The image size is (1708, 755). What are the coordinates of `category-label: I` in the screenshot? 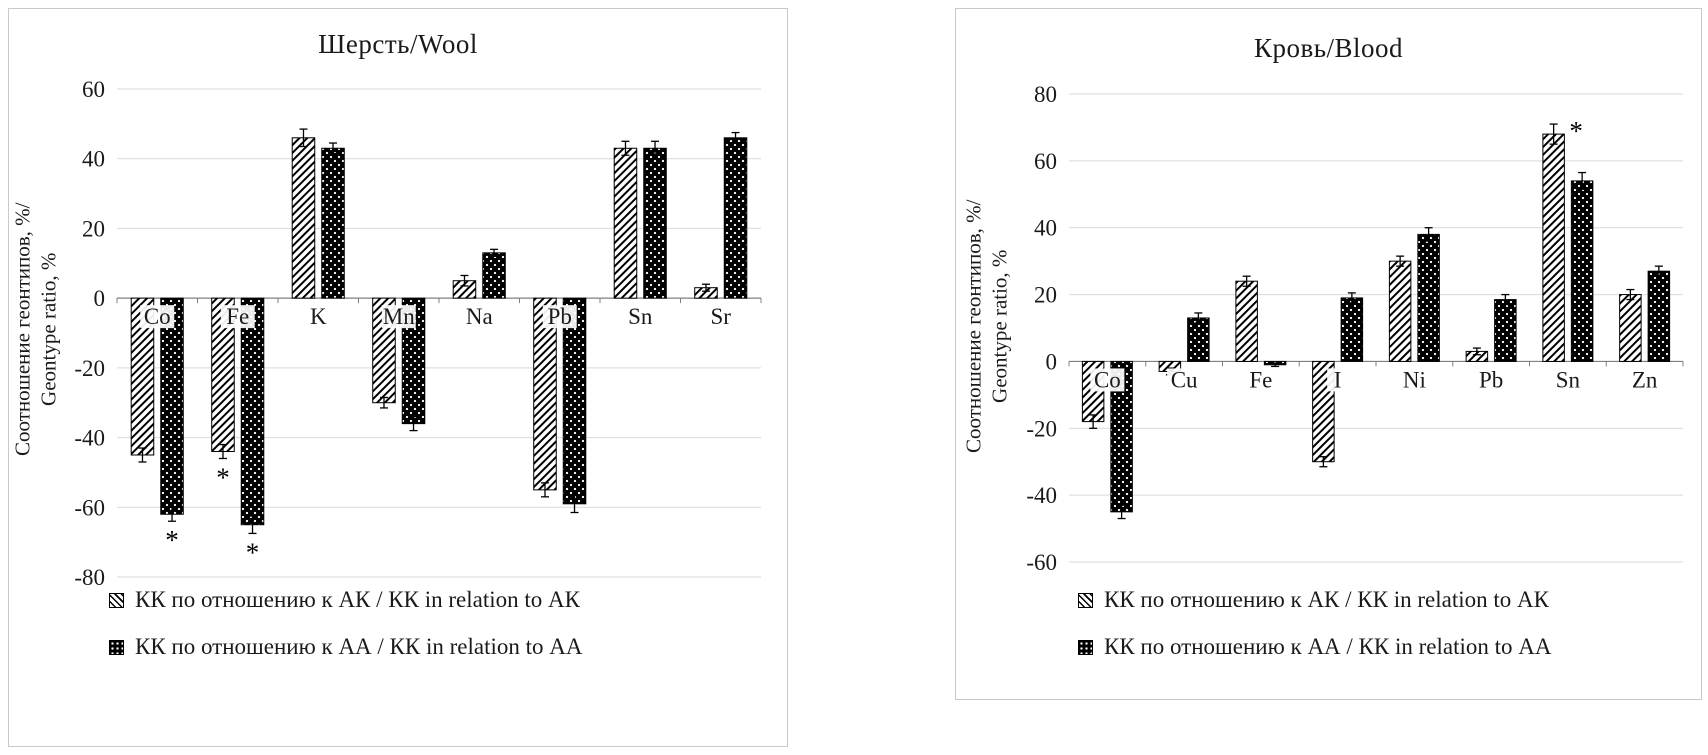 It's located at (1338, 379).